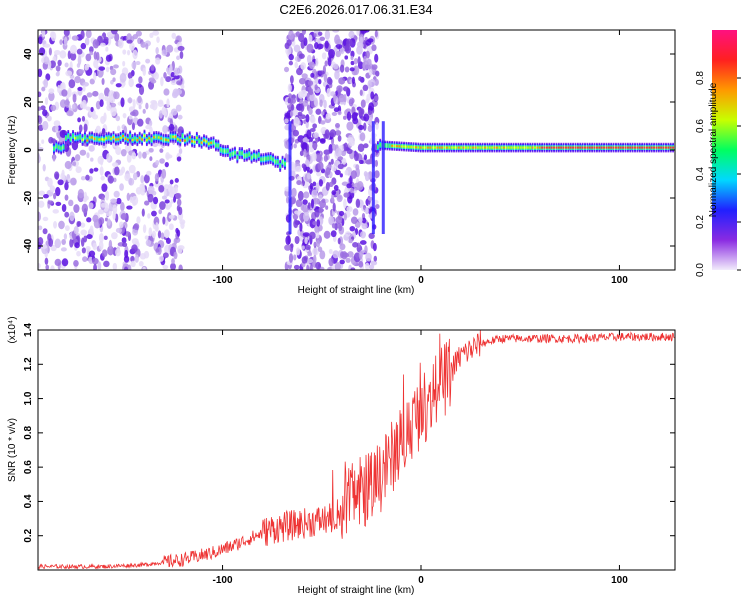  Describe the element at coordinates (421, 280) in the screenshot. I see `x-tick-label: 0` at that location.